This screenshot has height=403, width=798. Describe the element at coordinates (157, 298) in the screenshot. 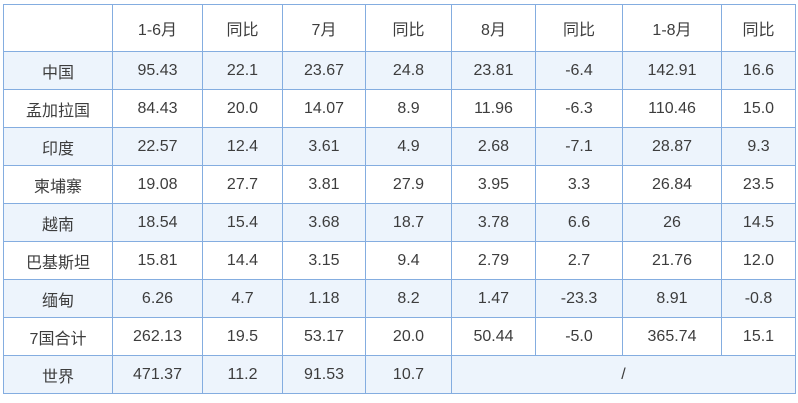

I see `table-cell: 6.26` at that location.